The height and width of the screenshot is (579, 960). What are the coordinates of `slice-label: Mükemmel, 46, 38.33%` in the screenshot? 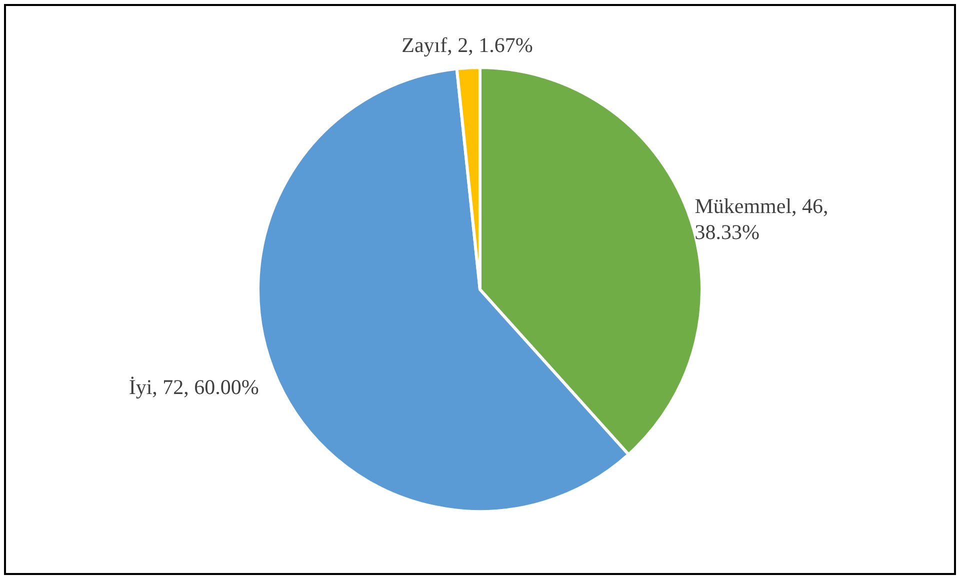 It's located at (761, 219).